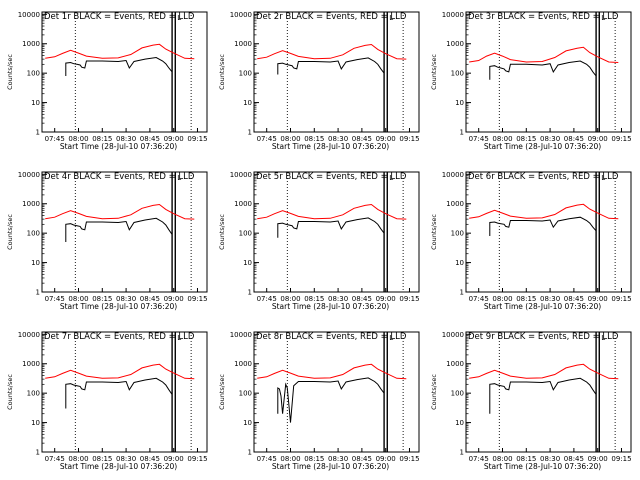 This screenshot has width=640, height=480. I want to click on panel-title: Det 5r BLACK = Events, RED = LLD, so click(331, 177).